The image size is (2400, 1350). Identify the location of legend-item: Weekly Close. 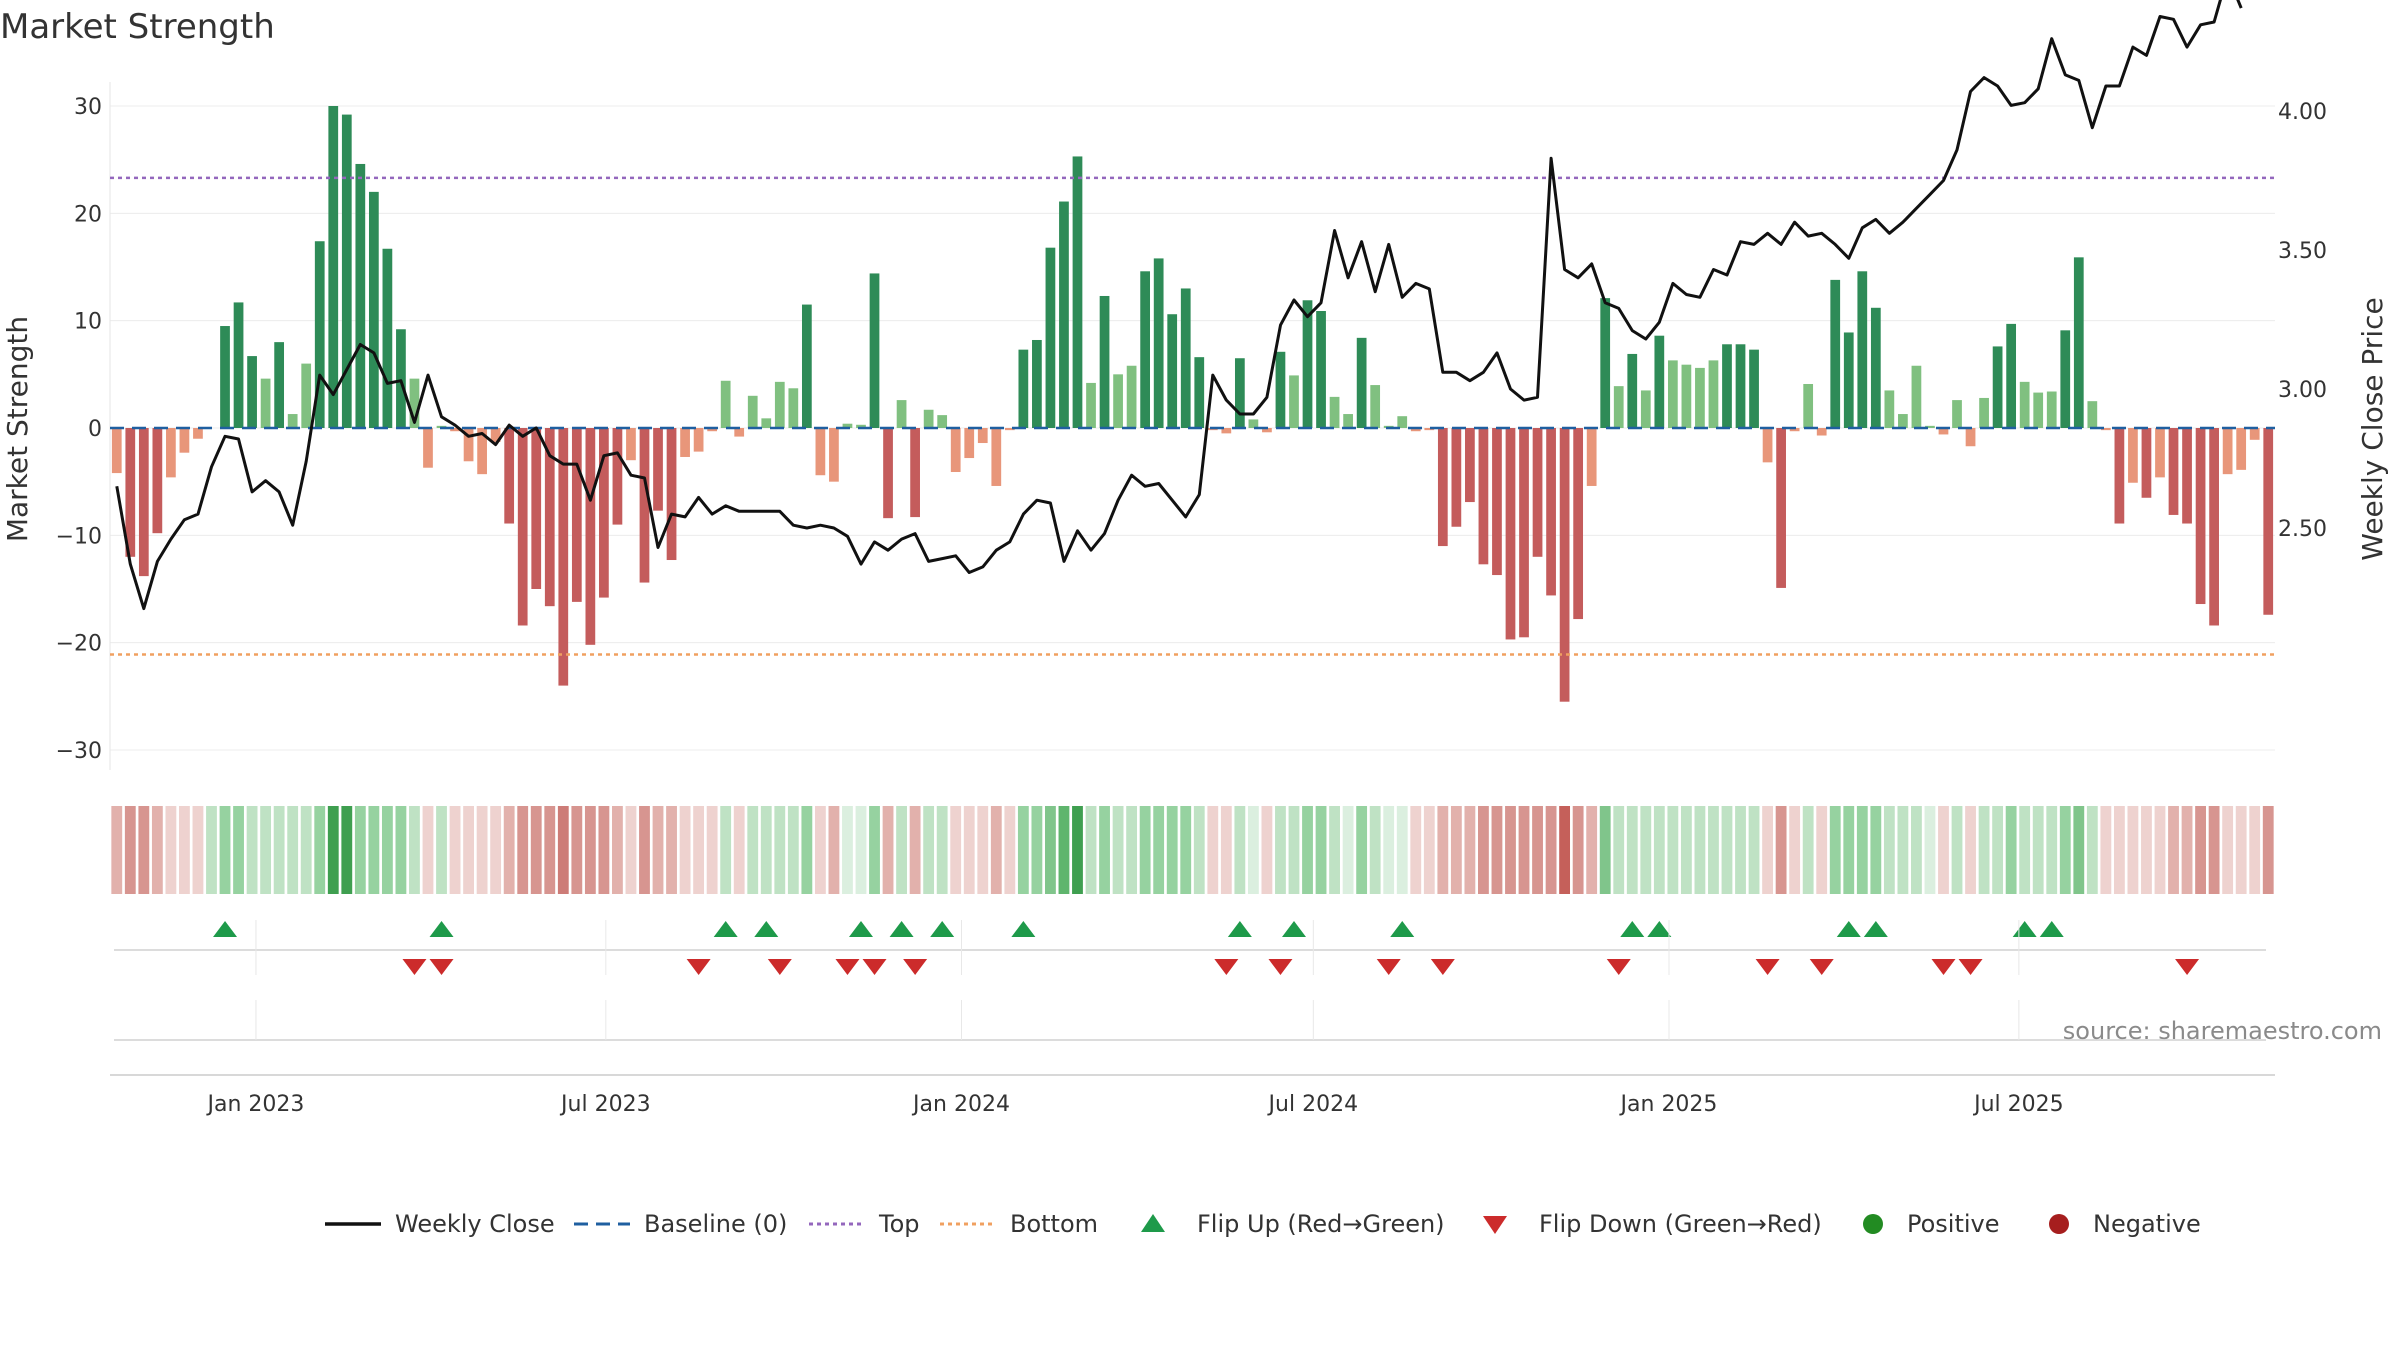
(440, 1224).